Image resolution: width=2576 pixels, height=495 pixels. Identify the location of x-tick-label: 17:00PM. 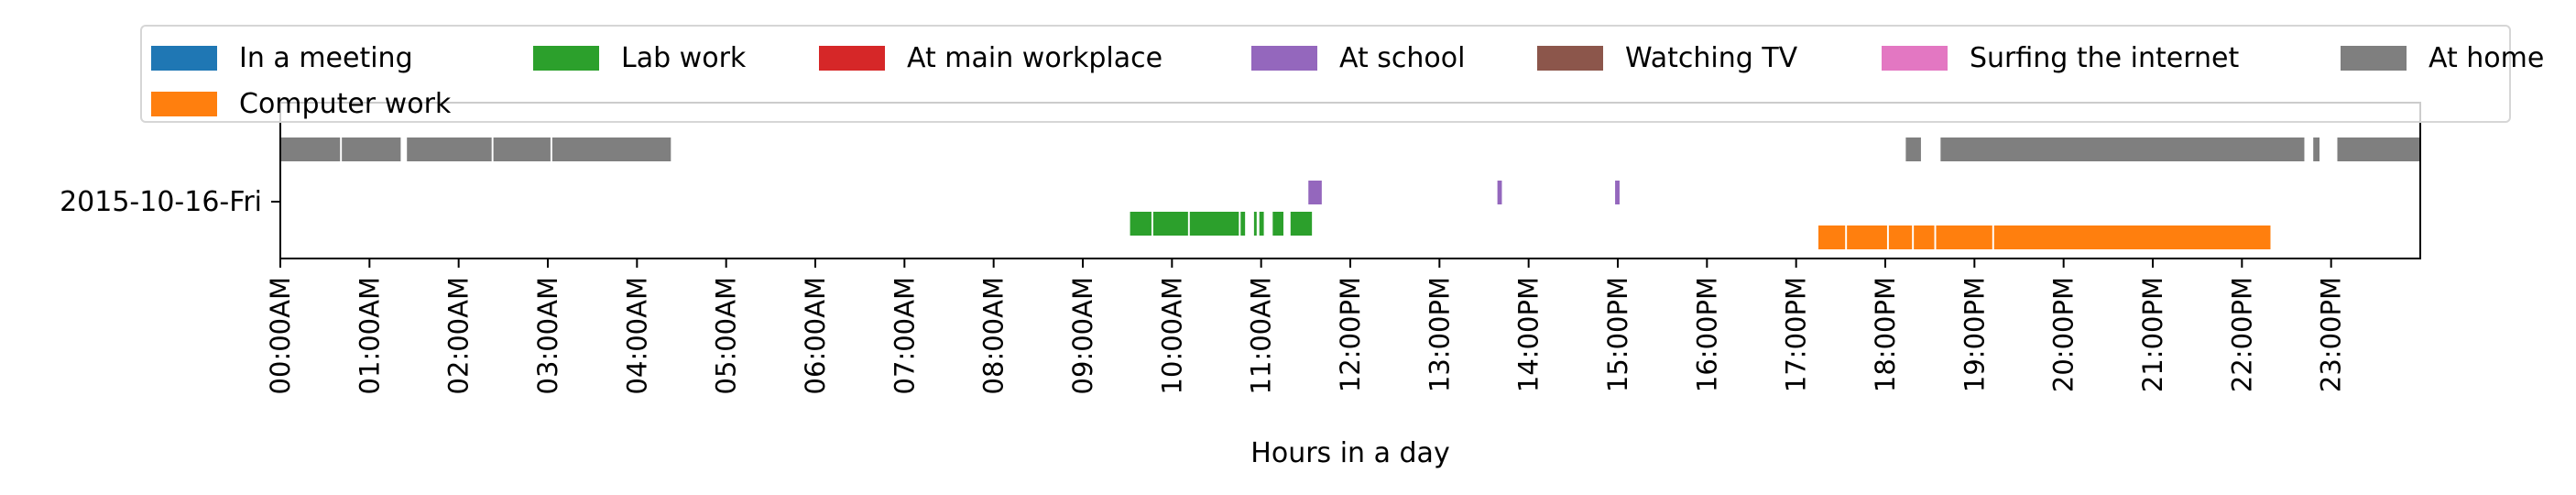
(1797, 334).